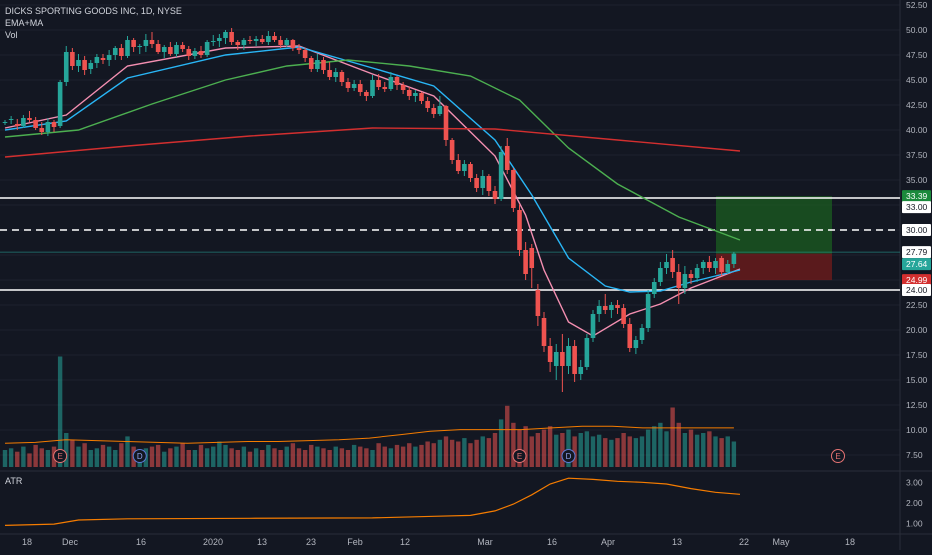 This screenshot has width=932, height=555. What do you see at coordinates (916, 207) in the screenshot?
I see `price-tag-level: 33.00` at bounding box center [916, 207].